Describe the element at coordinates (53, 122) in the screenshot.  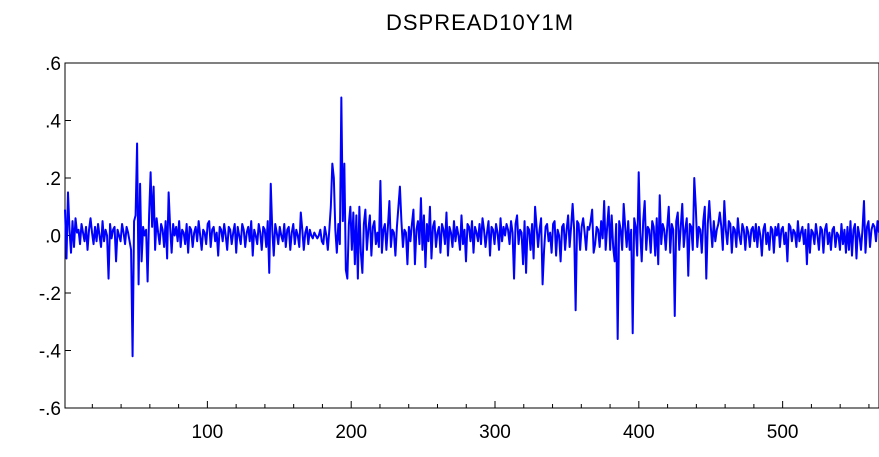
I see `y-tick-label: .4` at that location.